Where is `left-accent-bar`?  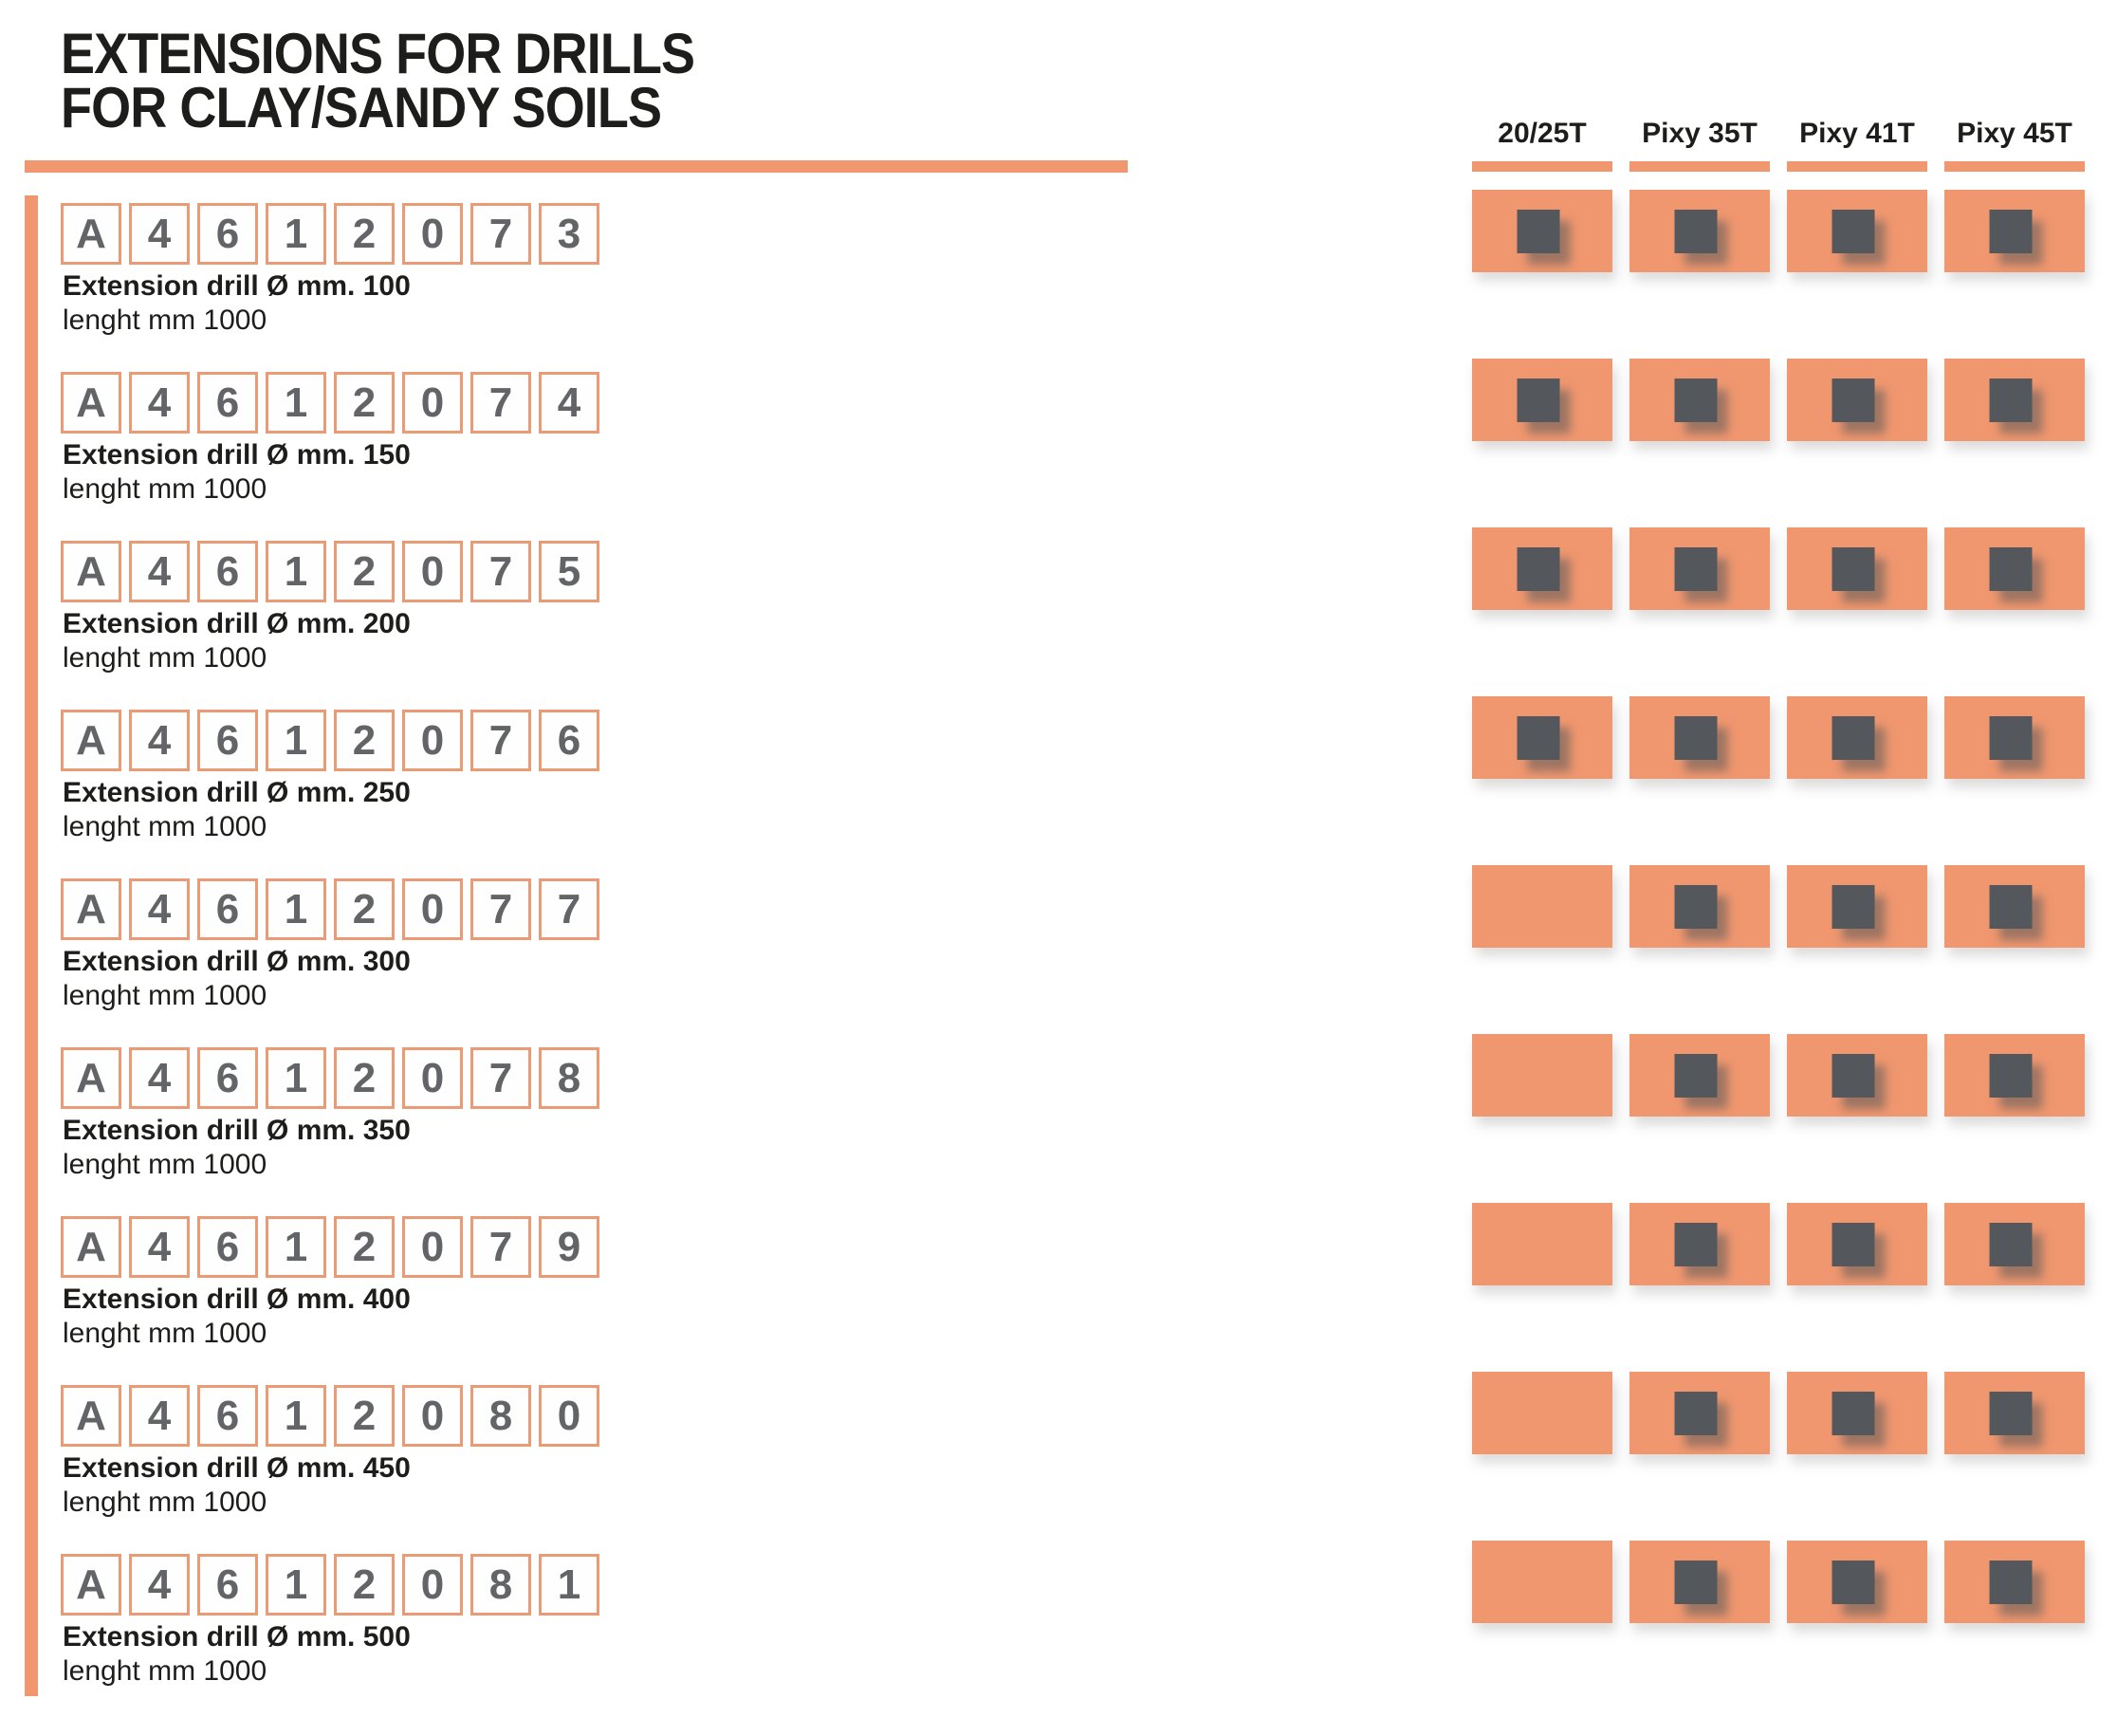 left-accent-bar is located at coordinates (31, 945).